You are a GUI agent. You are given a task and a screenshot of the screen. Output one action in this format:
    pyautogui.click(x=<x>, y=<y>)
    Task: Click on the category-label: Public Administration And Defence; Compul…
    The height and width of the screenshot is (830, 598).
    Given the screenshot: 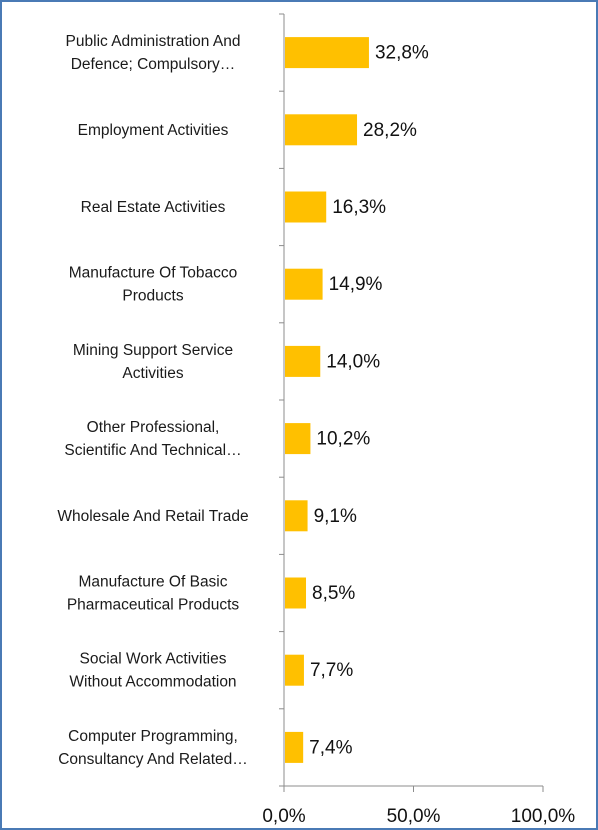 What is the action you would take?
    pyautogui.click(x=153, y=53)
    